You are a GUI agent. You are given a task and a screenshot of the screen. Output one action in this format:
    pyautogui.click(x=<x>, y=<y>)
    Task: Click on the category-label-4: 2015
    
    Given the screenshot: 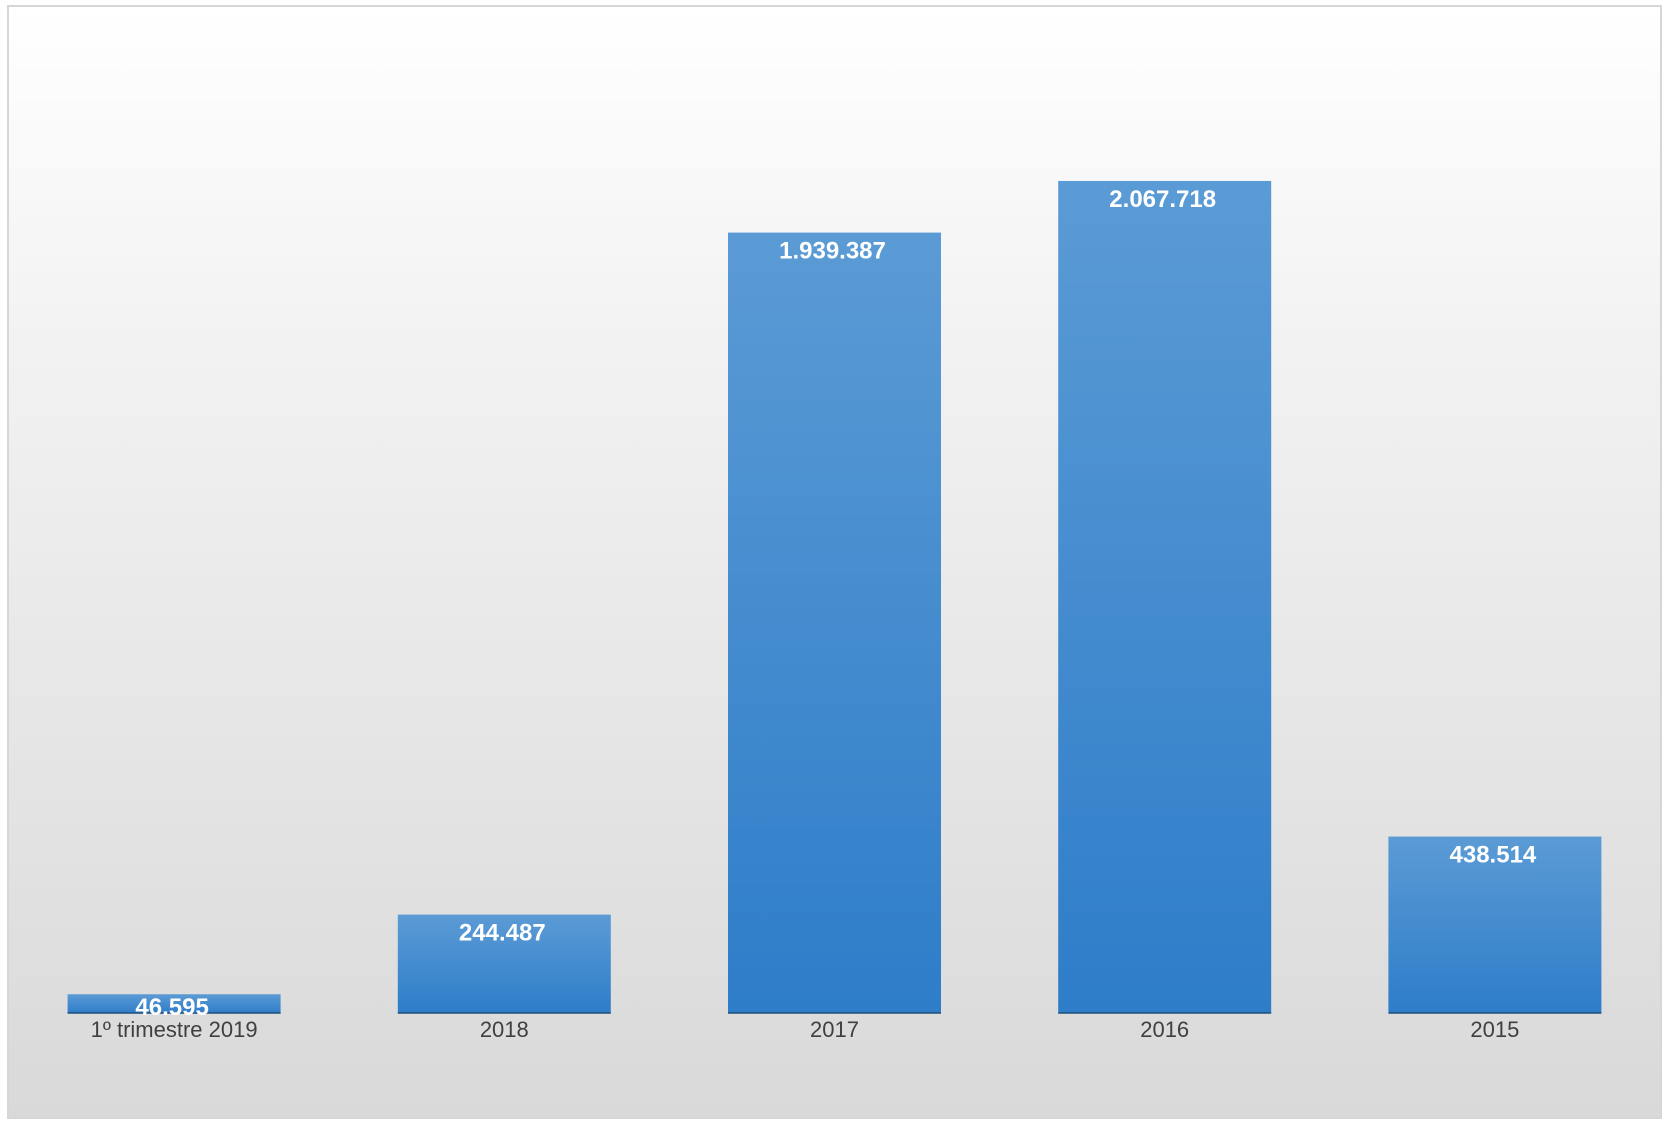 What is the action you would take?
    pyautogui.click(x=1494, y=1029)
    